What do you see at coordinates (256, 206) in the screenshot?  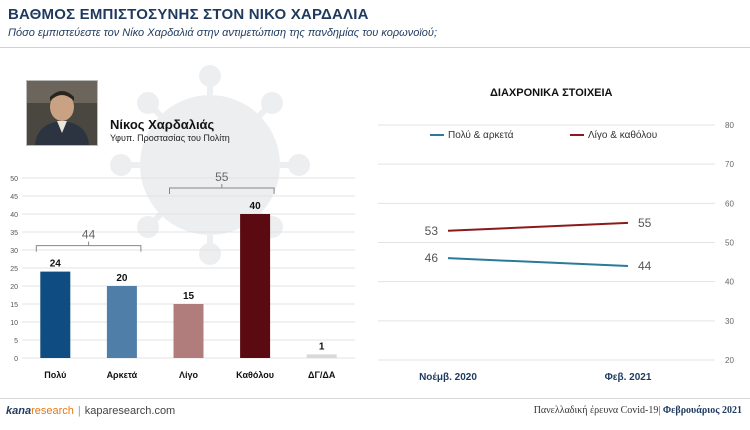 I see `bar-value-label: 40` at bounding box center [256, 206].